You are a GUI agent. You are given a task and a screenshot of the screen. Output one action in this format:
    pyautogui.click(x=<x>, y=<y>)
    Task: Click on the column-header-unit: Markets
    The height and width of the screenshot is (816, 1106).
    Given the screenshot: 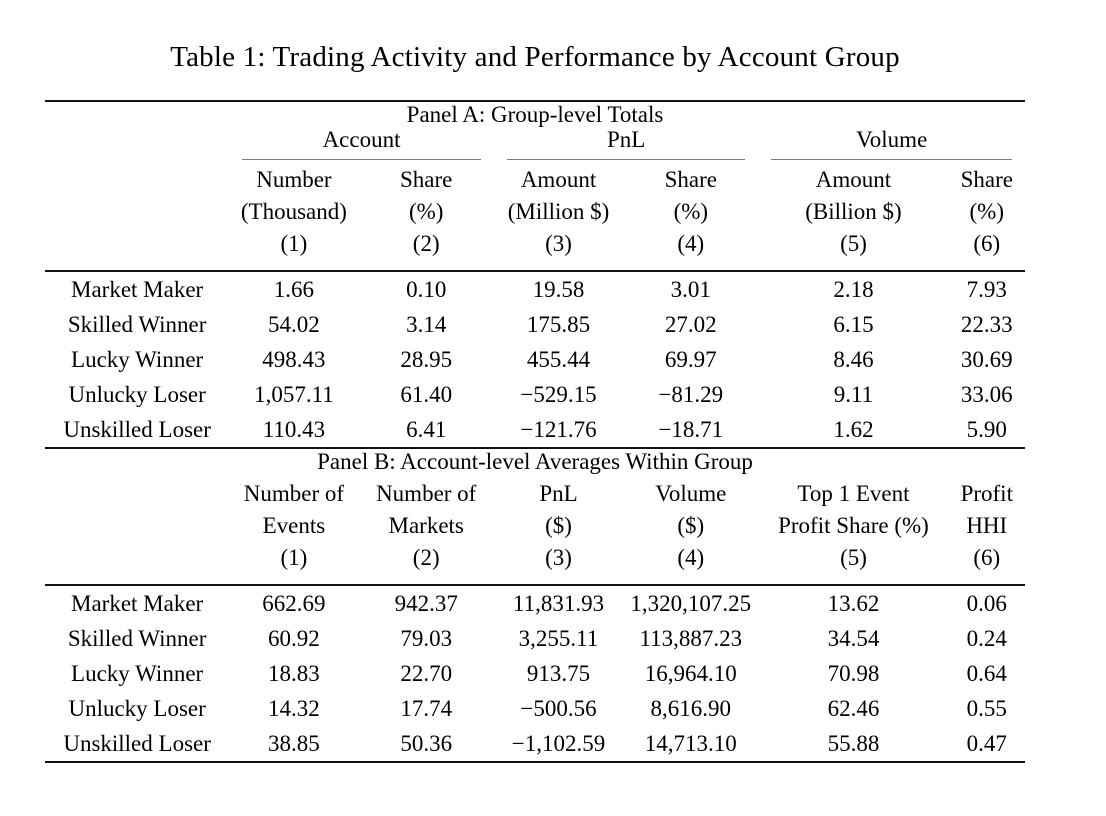 What is the action you would take?
    pyautogui.click(x=426, y=525)
    